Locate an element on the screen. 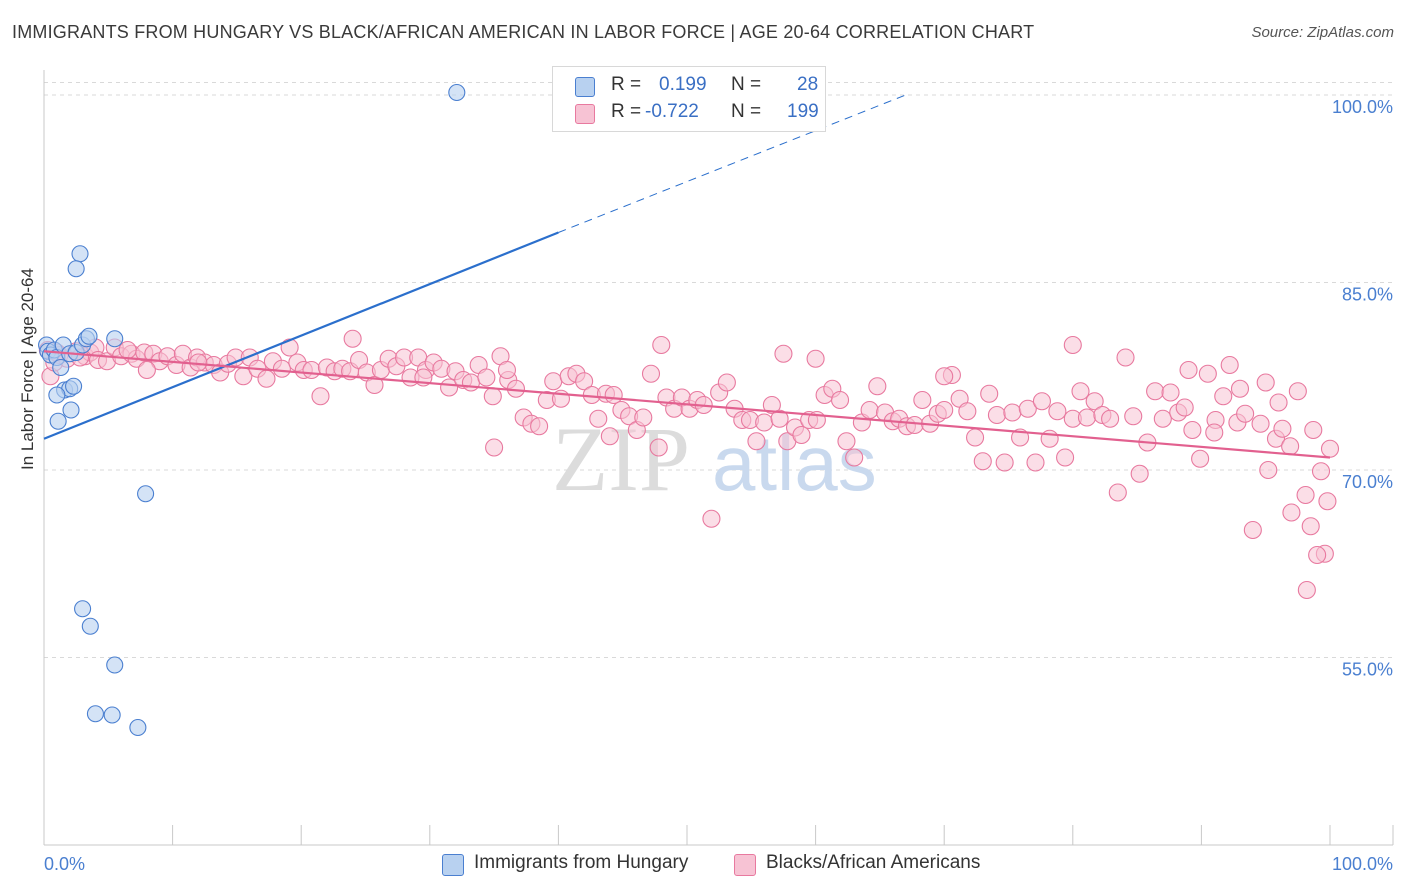 This screenshot has width=1406, height=892. x-tick-label-end: 100.0% is located at coordinates (1362, 864).